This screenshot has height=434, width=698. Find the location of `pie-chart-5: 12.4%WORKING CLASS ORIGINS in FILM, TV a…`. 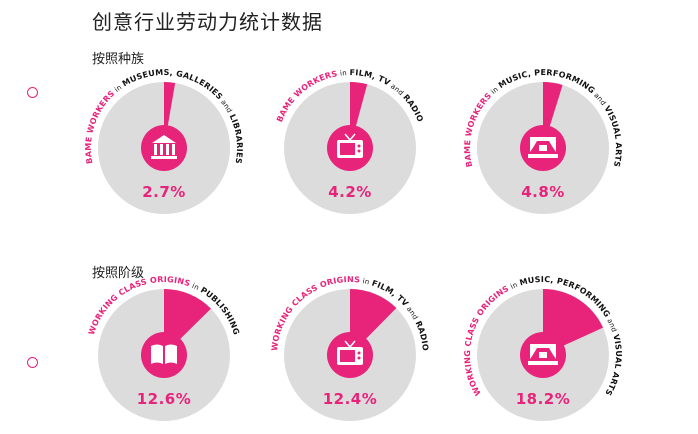

pie-chart-5: 12.4%WORKING CLASS ORIGINS in FILM, TV a… is located at coordinates (350, 348).